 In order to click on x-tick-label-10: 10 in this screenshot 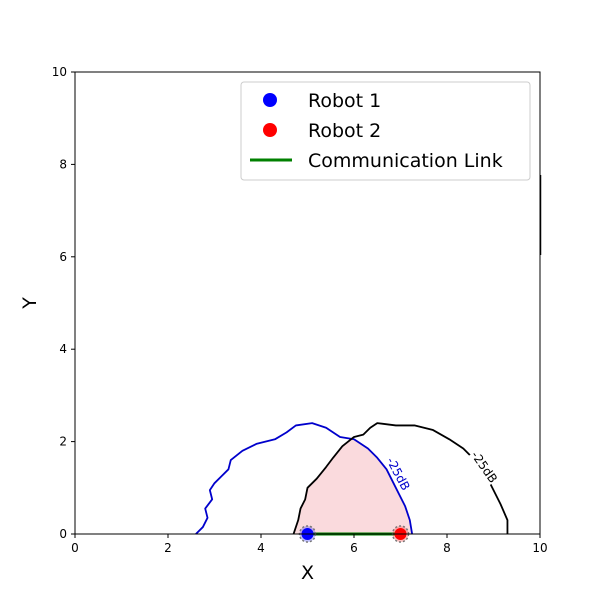, I will do `click(539, 548)`.